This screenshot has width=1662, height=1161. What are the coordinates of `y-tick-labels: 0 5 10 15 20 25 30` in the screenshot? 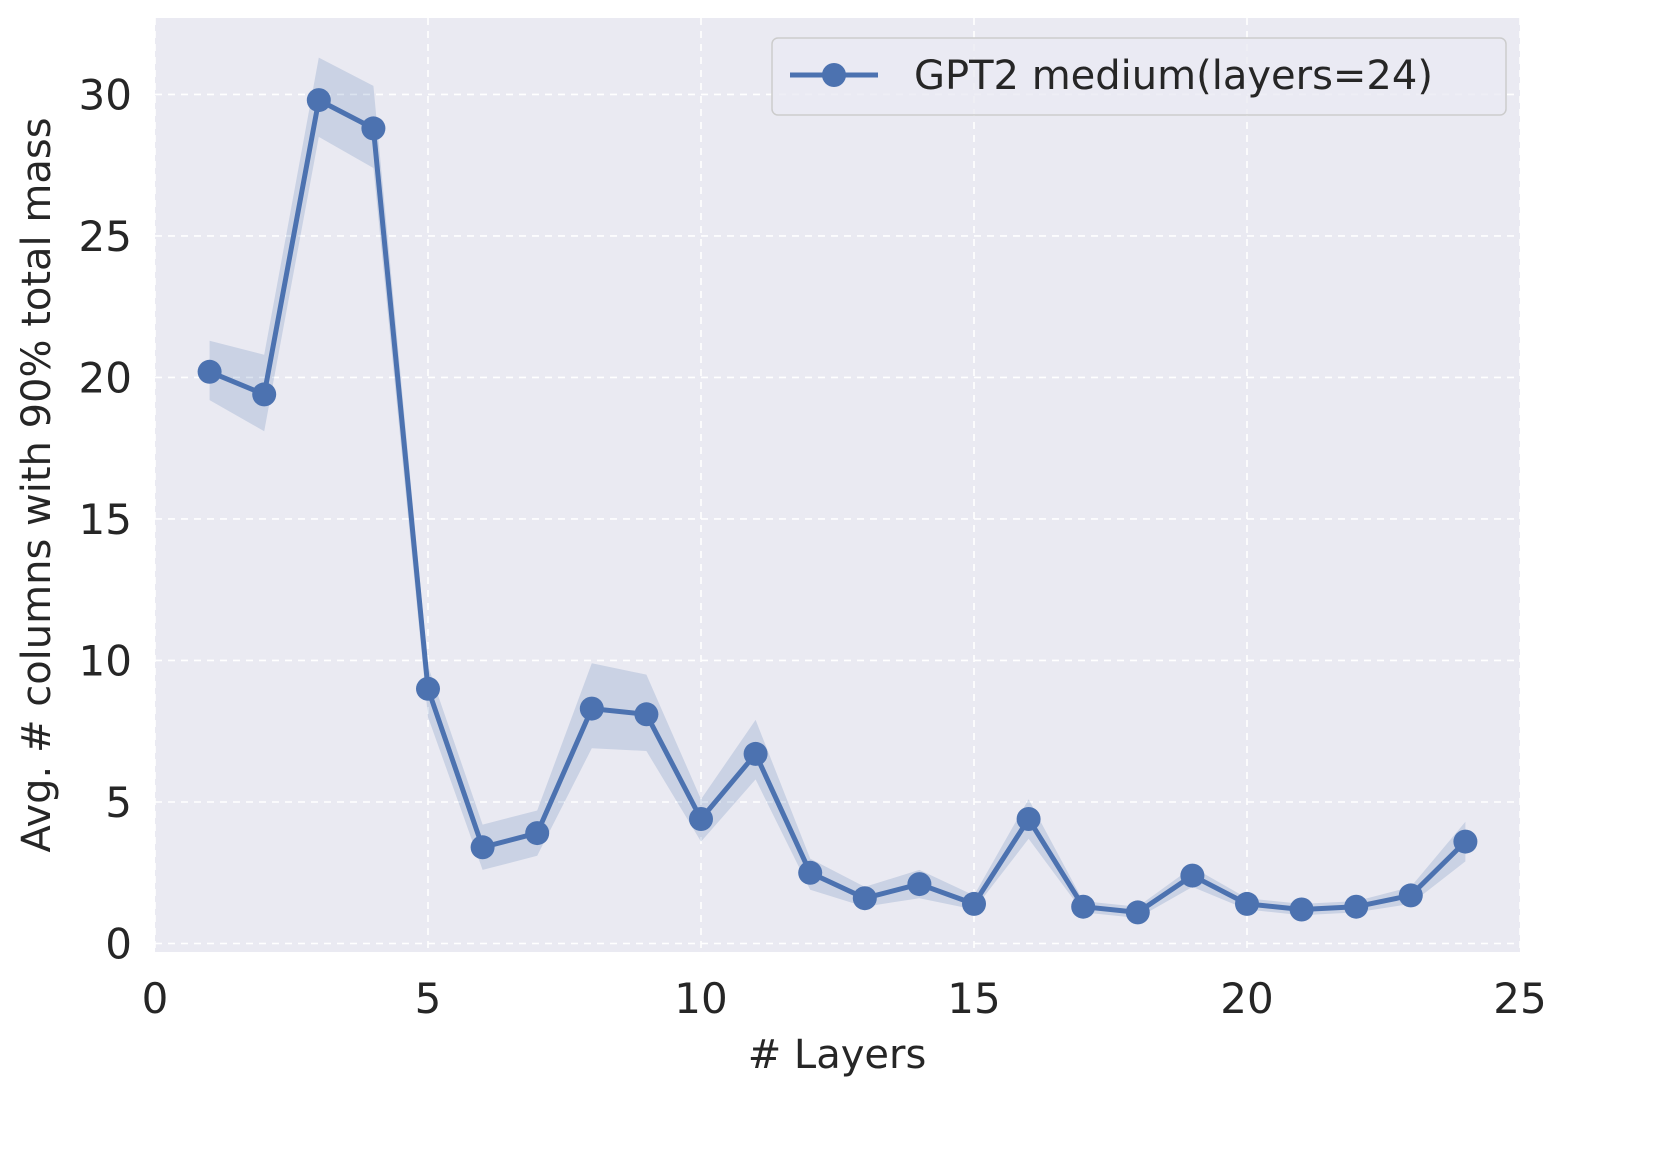 It's located at (105, 519).